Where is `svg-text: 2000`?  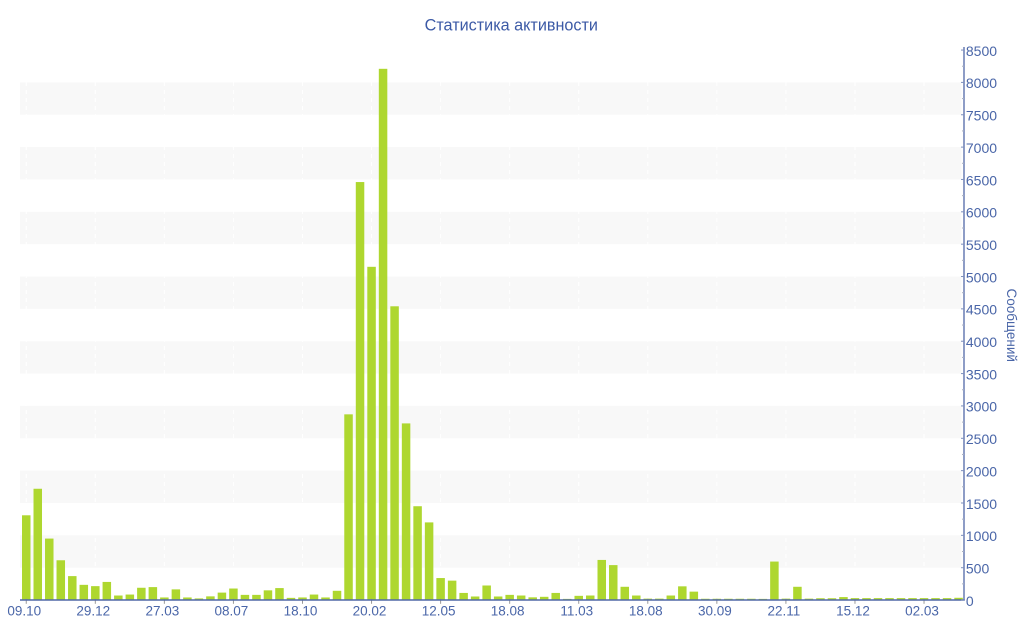 svg-text: 2000 is located at coordinates (981, 471).